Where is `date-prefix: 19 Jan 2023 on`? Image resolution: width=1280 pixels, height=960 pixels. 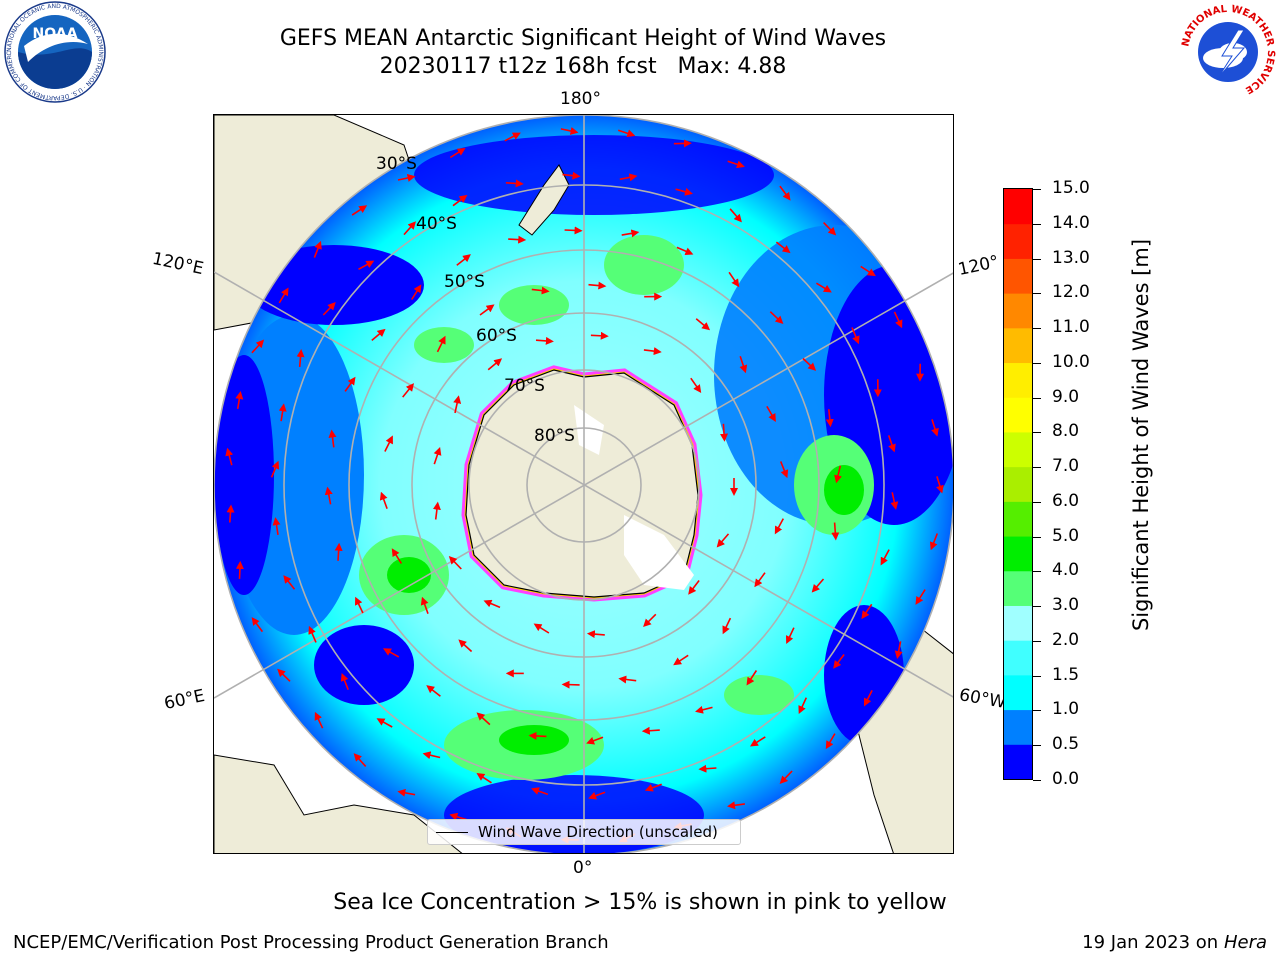 date-prefix: 19 Jan 2023 on is located at coordinates (1153, 942).